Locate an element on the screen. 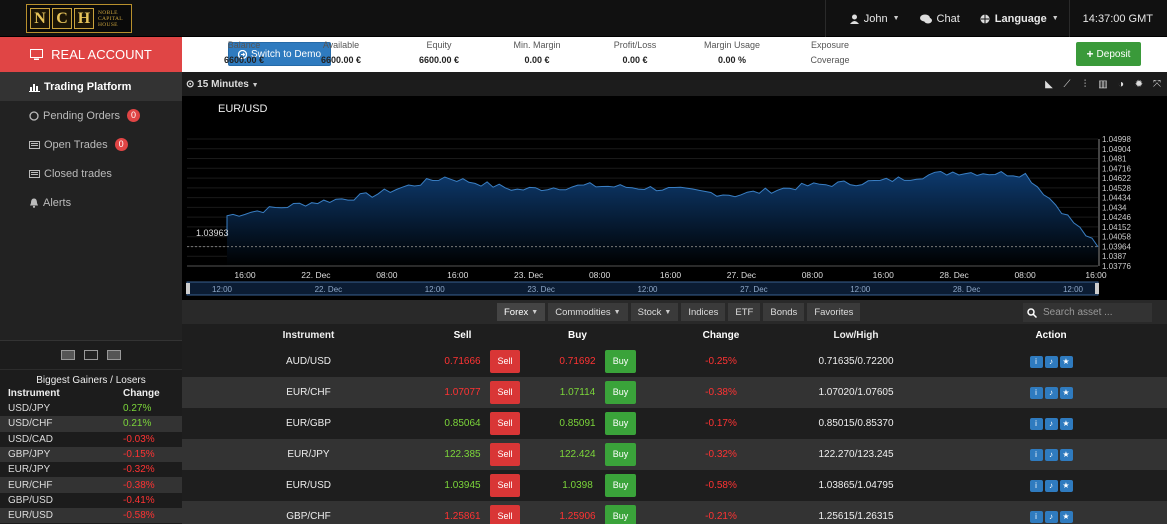  logo-letter: C is located at coordinates (62, 18).